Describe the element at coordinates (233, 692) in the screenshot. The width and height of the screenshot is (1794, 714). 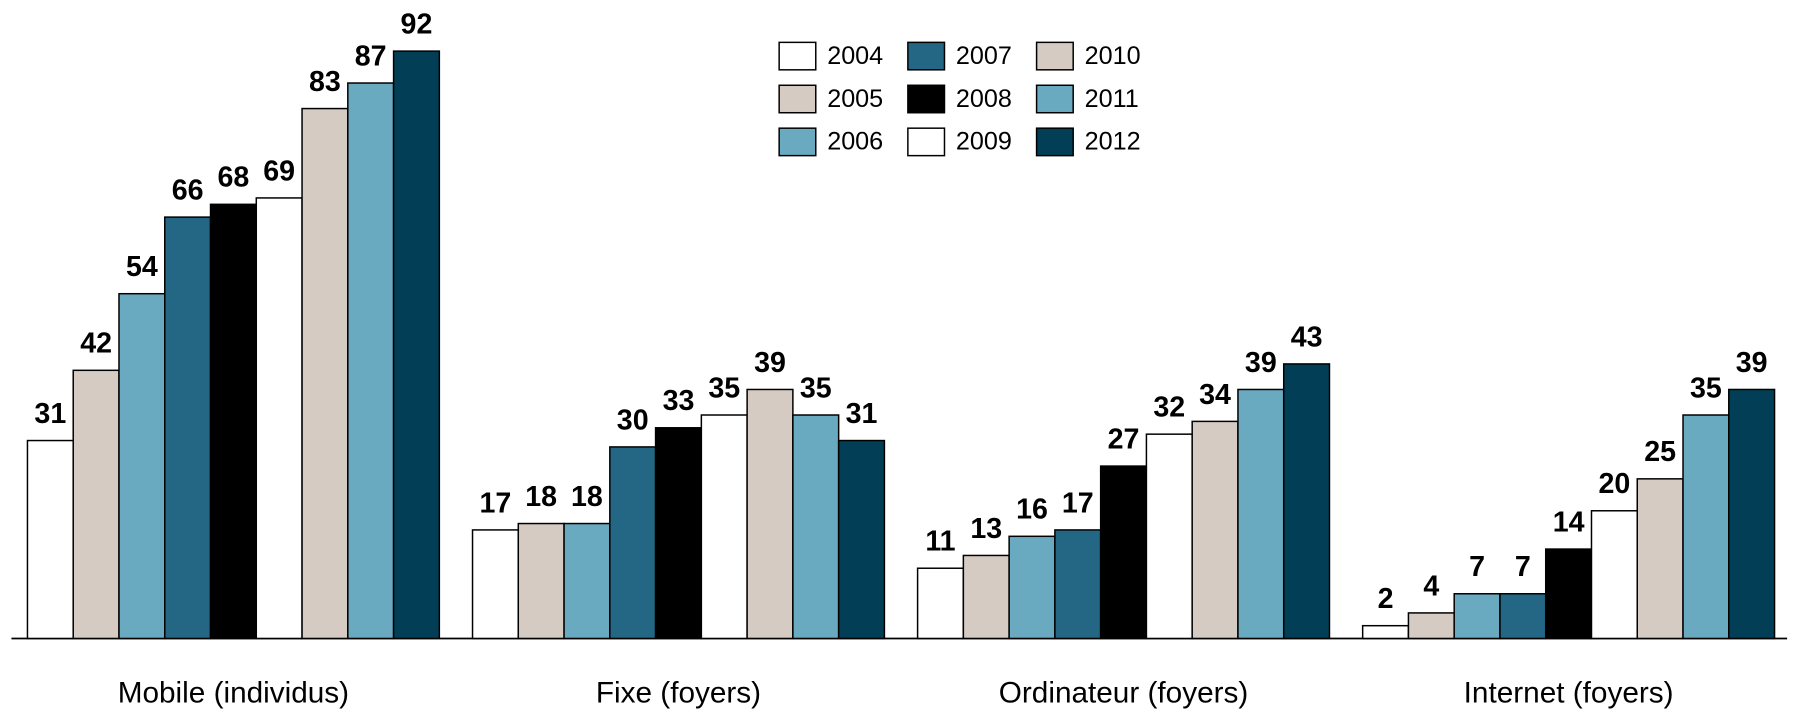
I see `x-tick-label: Mobile (individus)` at that location.